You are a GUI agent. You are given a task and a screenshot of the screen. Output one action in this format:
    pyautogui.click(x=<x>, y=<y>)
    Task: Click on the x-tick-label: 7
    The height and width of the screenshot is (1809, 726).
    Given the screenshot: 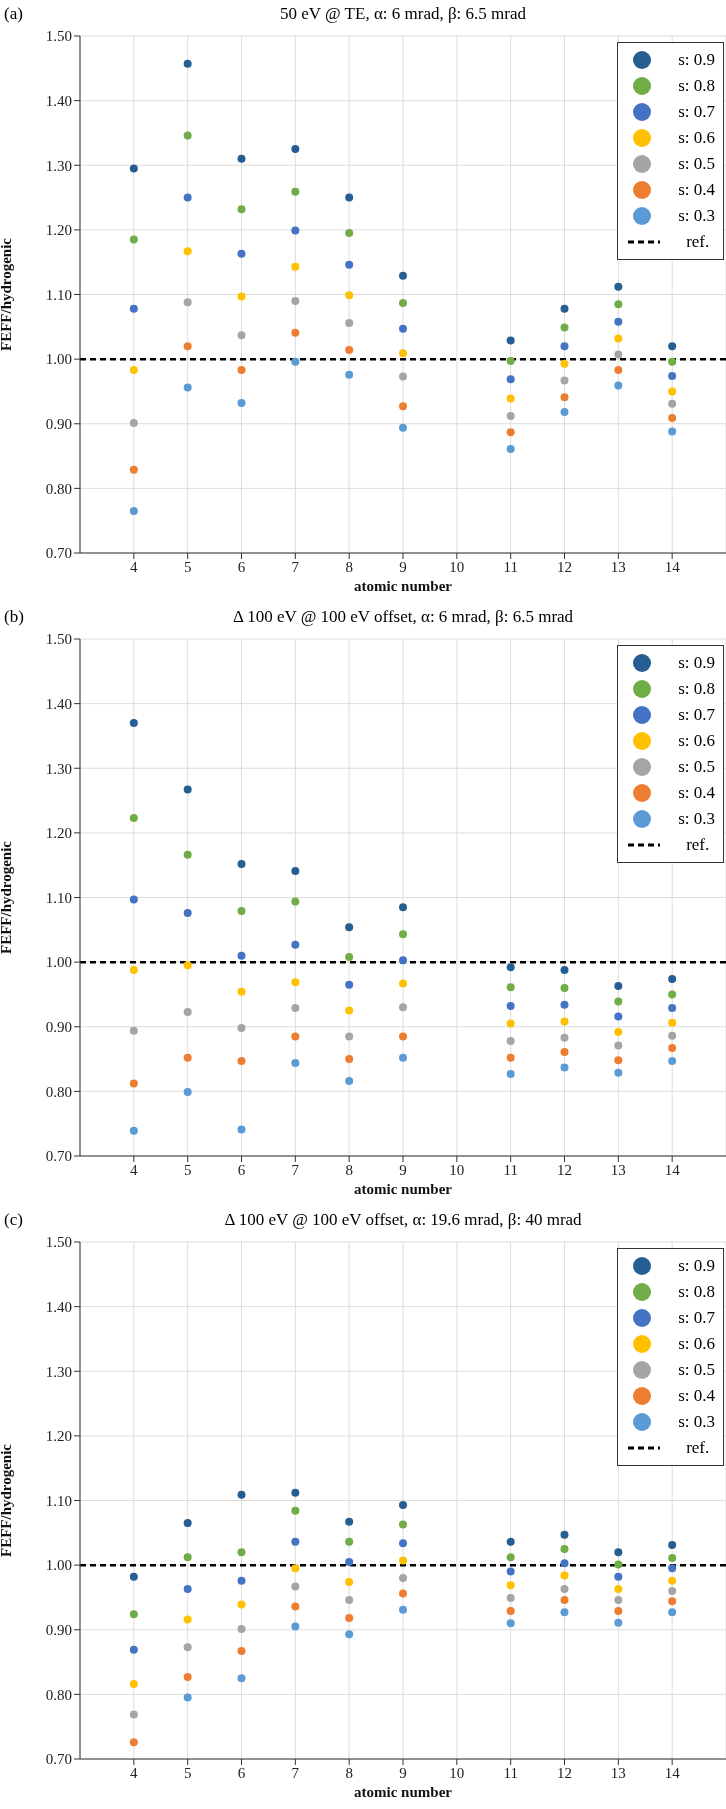 What is the action you would take?
    pyautogui.click(x=295, y=1169)
    